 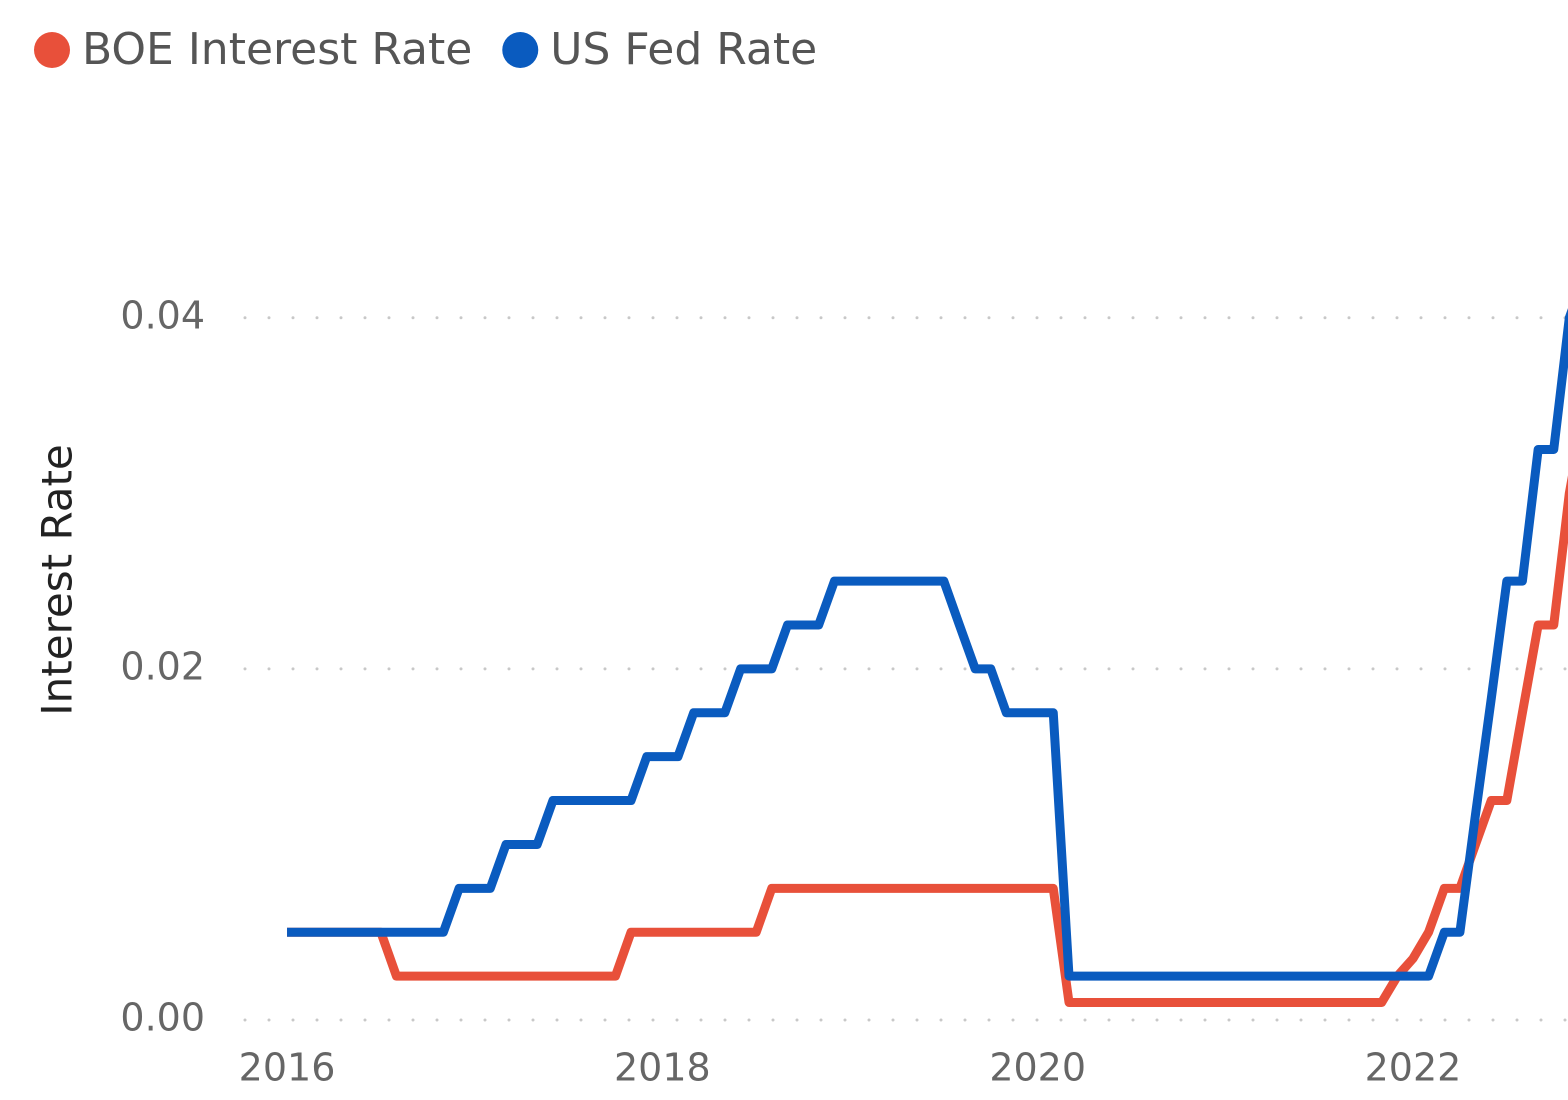 What do you see at coordinates (1413, 1068) in the screenshot?
I see `x-tick-label: 2022` at bounding box center [1413, 1068].